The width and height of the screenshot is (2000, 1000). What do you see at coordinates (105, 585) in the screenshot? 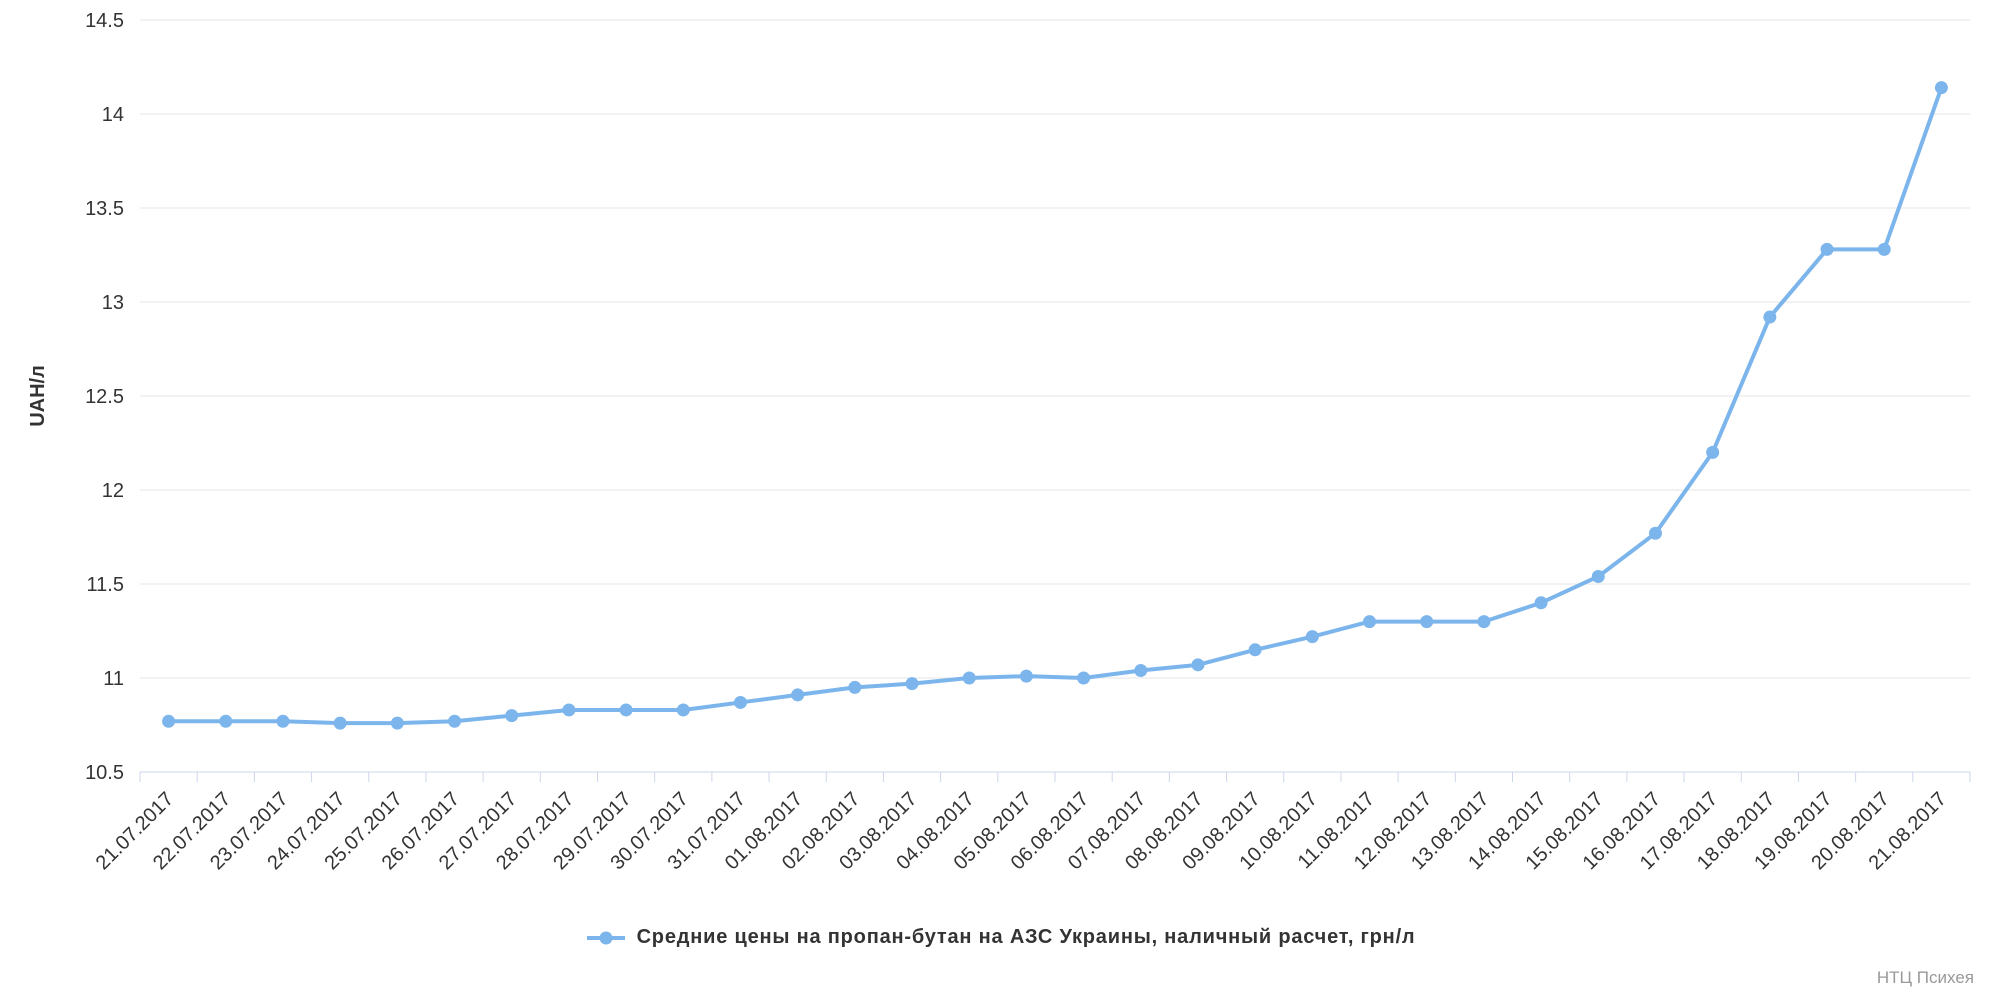
I see `y-tick-label: 11.5` at bounding box center [105, 585].